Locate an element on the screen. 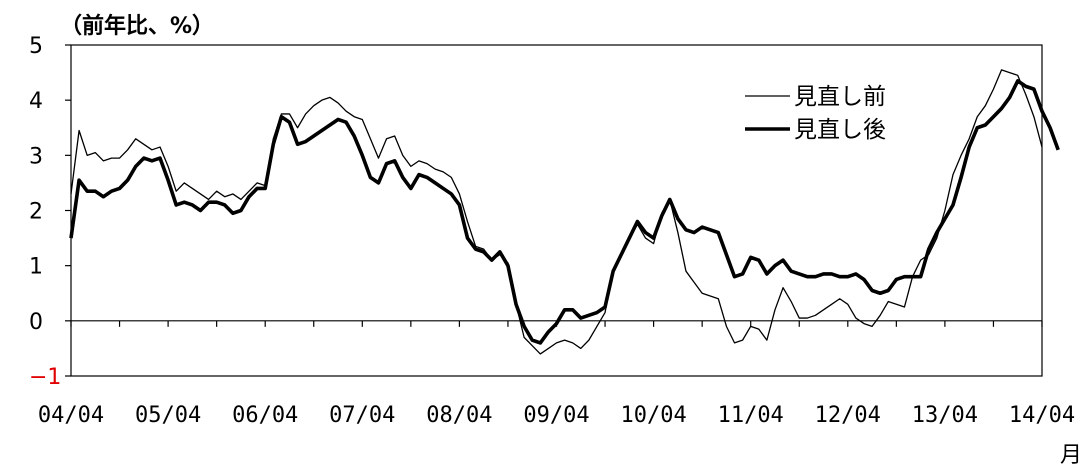 This screenshot has width=1086, height=466. y-tick-label: 2 is located at coordinates (36, 212).